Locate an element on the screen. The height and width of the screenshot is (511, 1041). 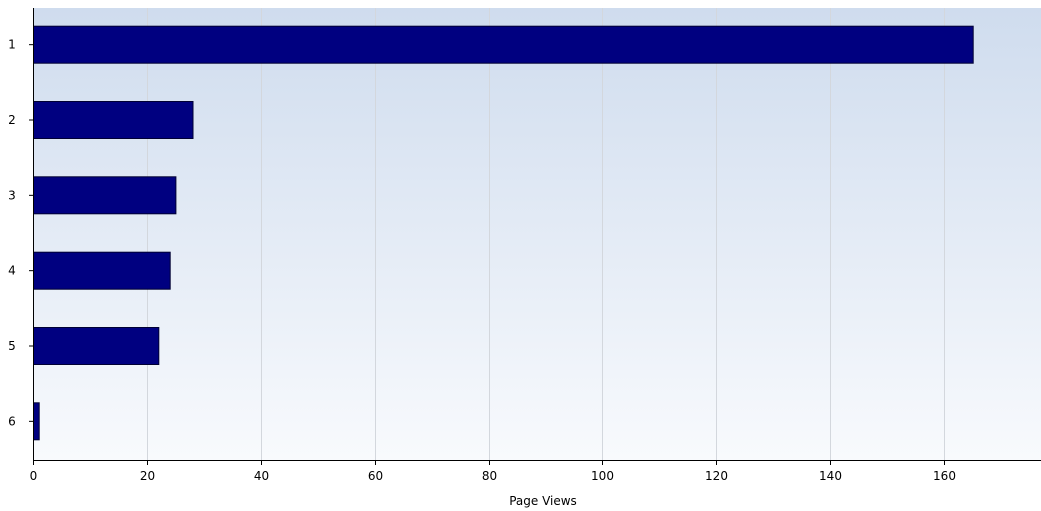
x-axis-ticks: 0 20 40 60 80 100 120 140 160 is located at coordinates (493, 471).